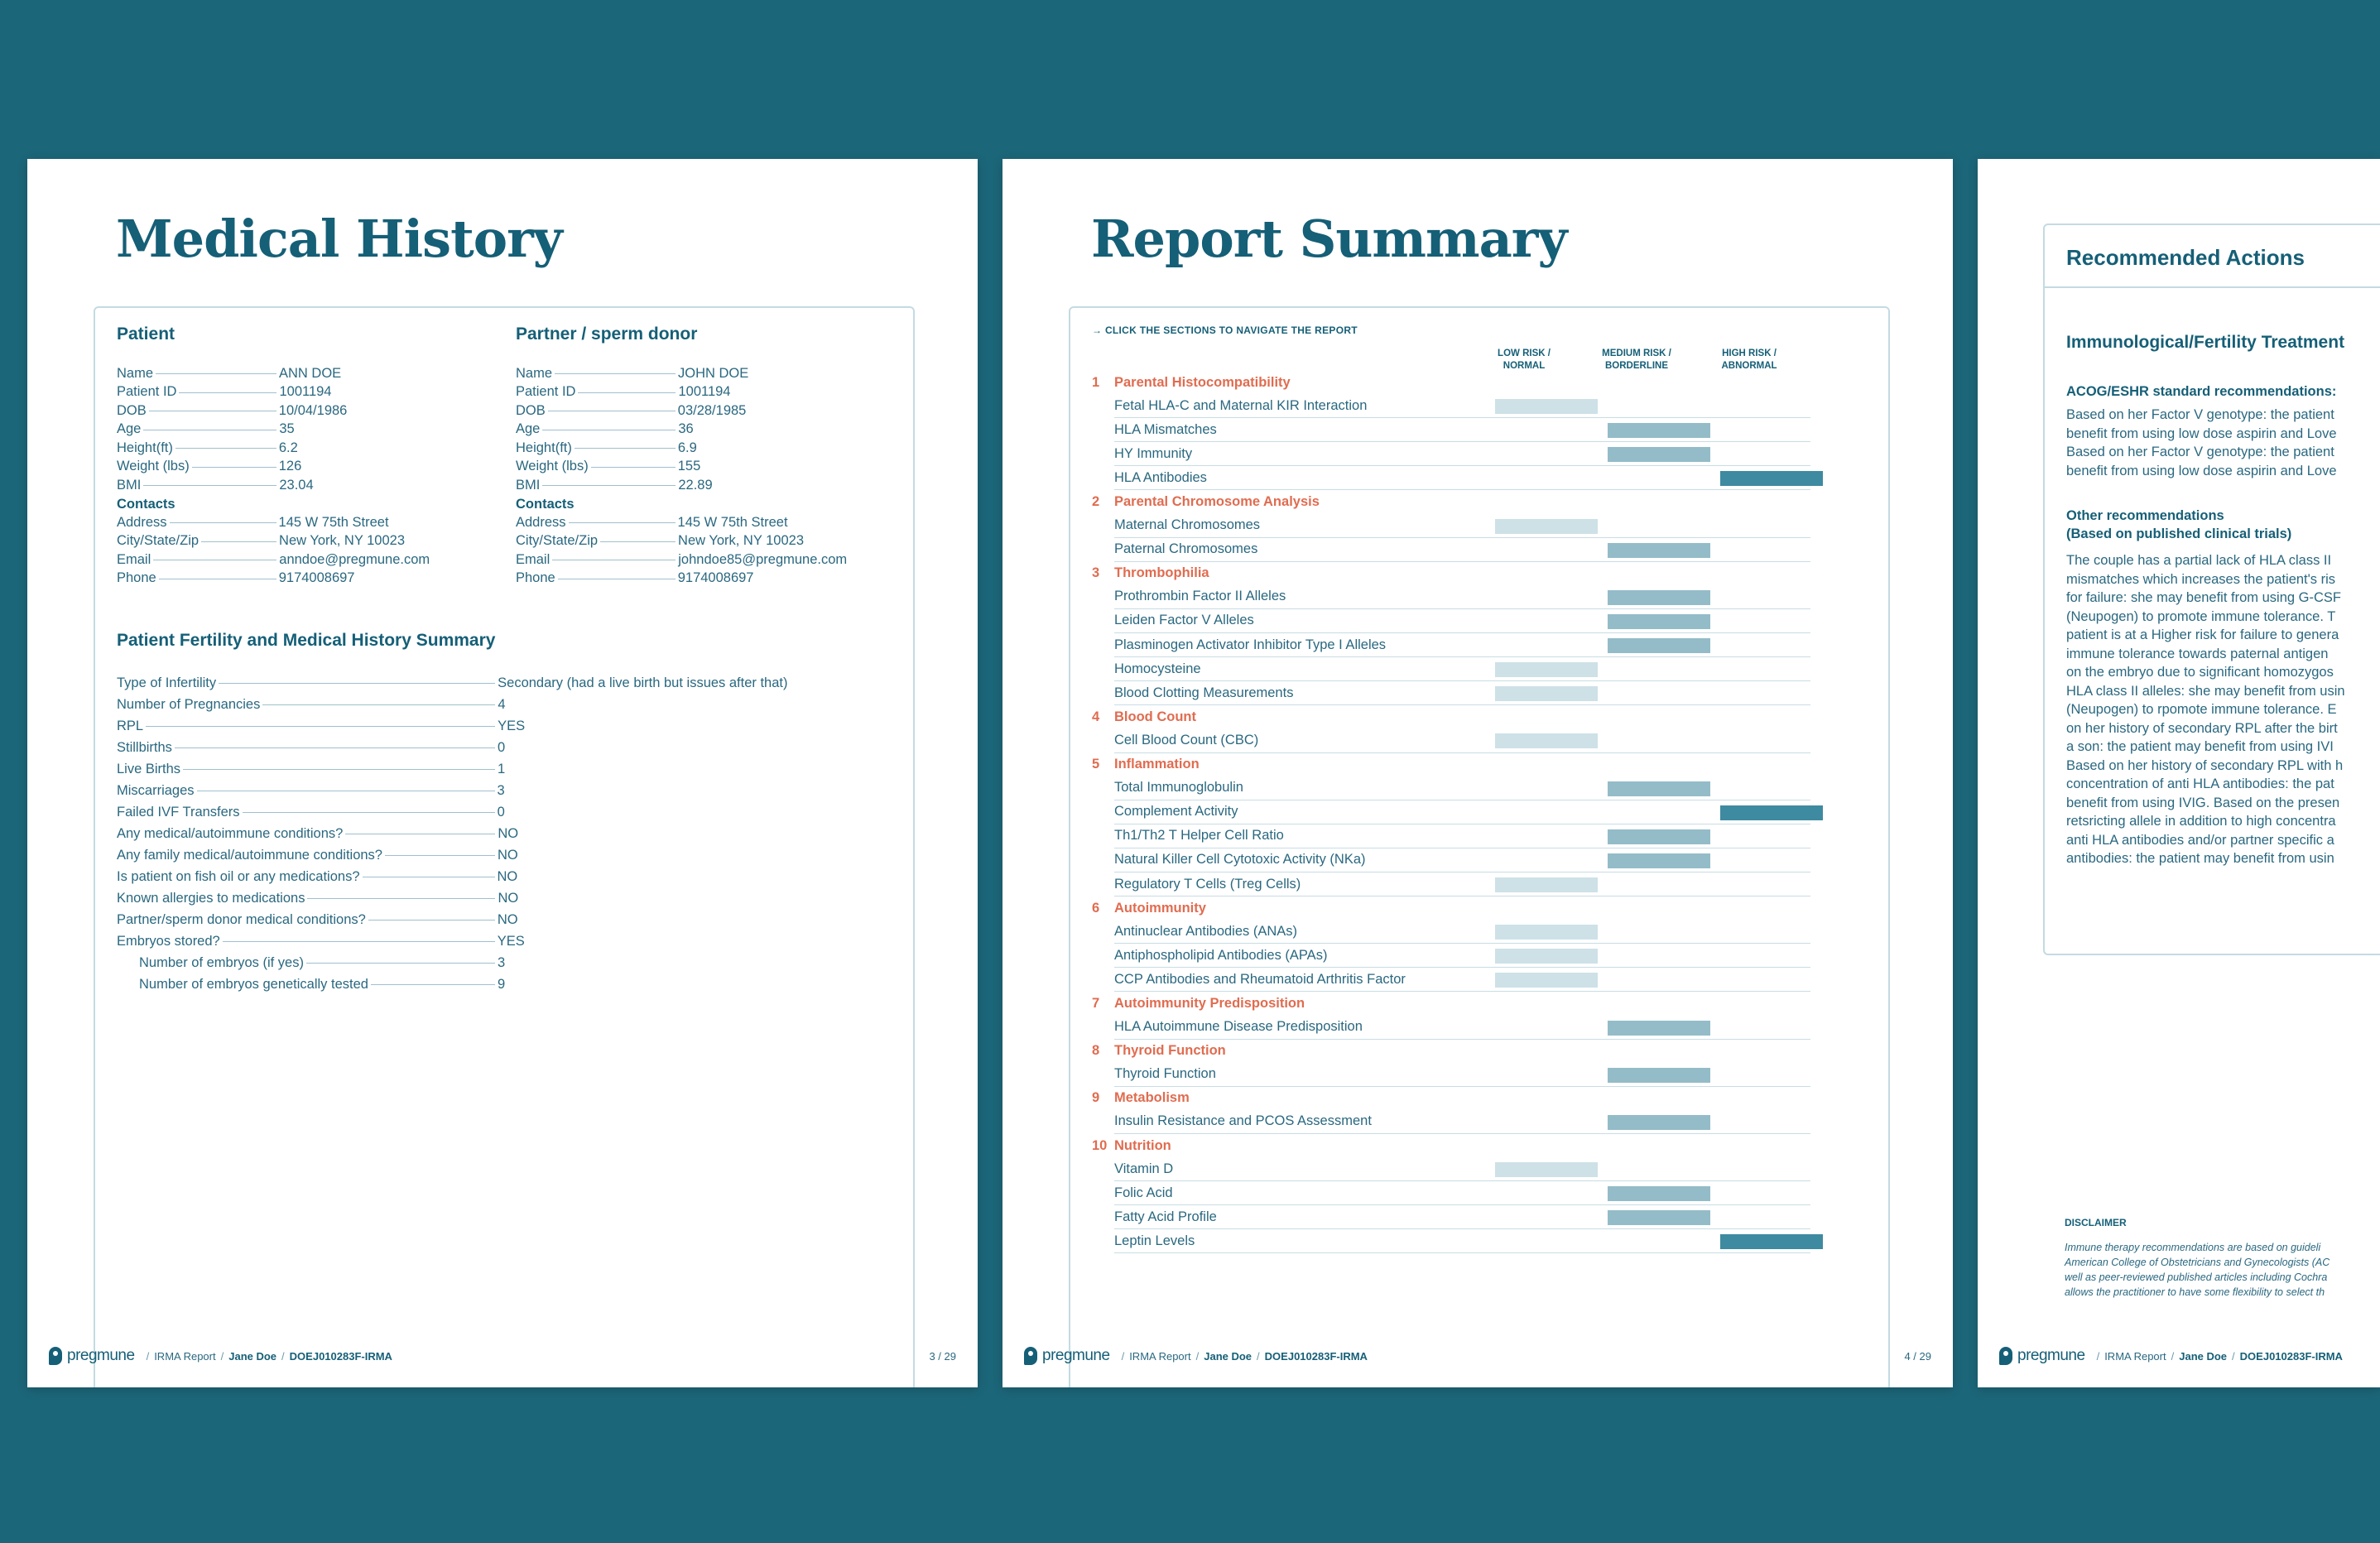 The image size is (2380, 1543). I want to click on report-item-row: Prothrombin Factor II Alleles, so click(1462, 597).